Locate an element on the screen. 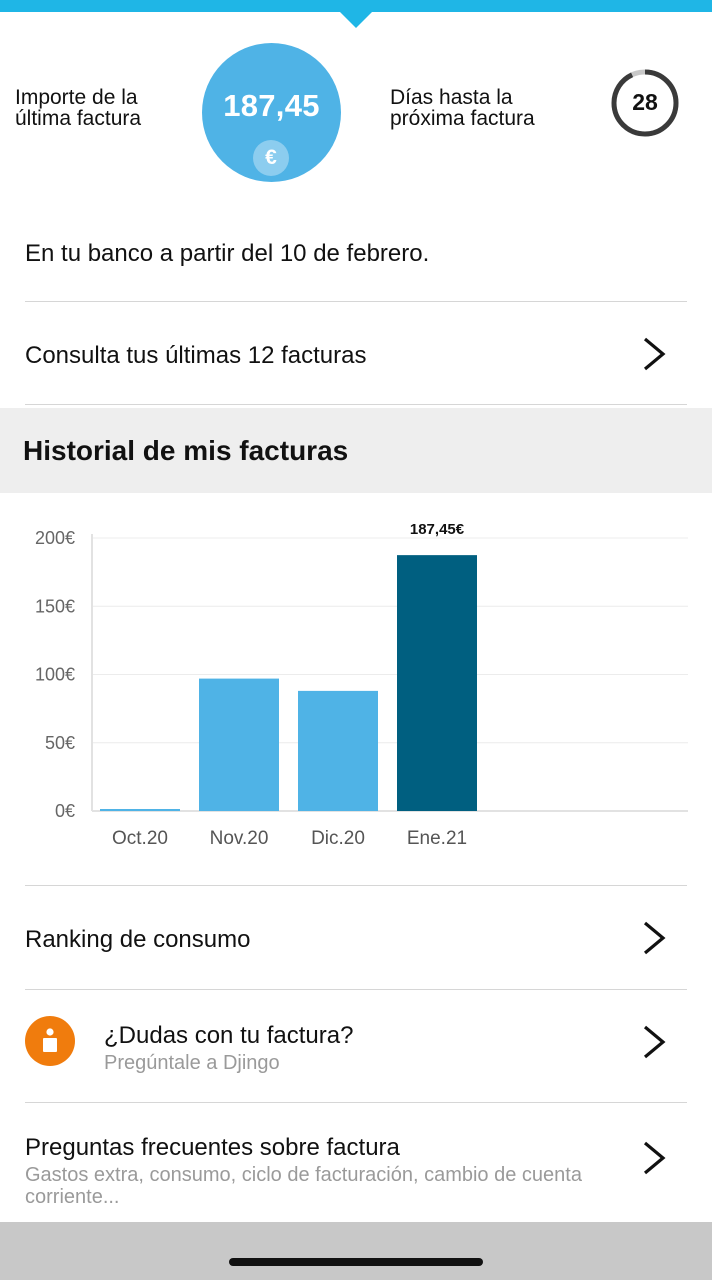 The height and width of the screenshot is (1280, 712). last-bills-label: Consulta tus últimas 12 facturas is located at coordinates (196, 355).